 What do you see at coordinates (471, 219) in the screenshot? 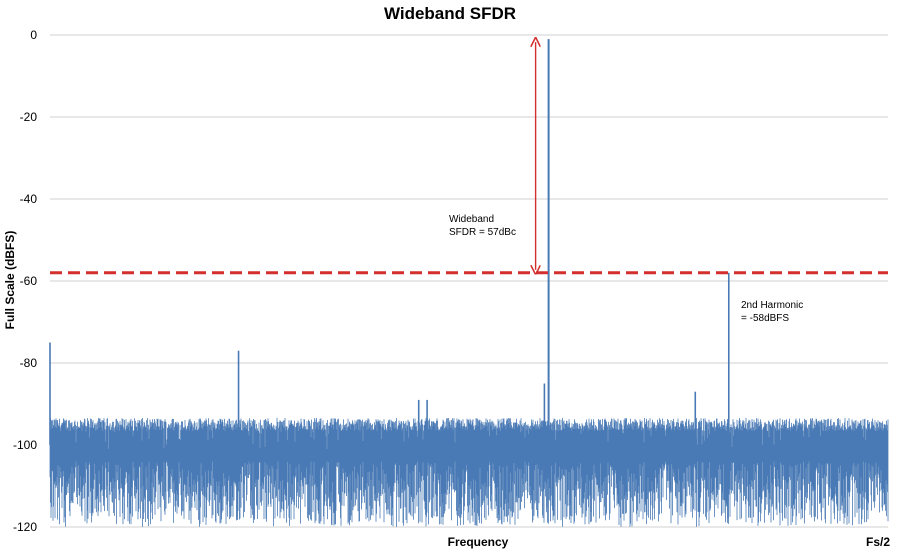
I see `sfdr-annotation-line-1: Wideband` at bounding box center [471, 219].